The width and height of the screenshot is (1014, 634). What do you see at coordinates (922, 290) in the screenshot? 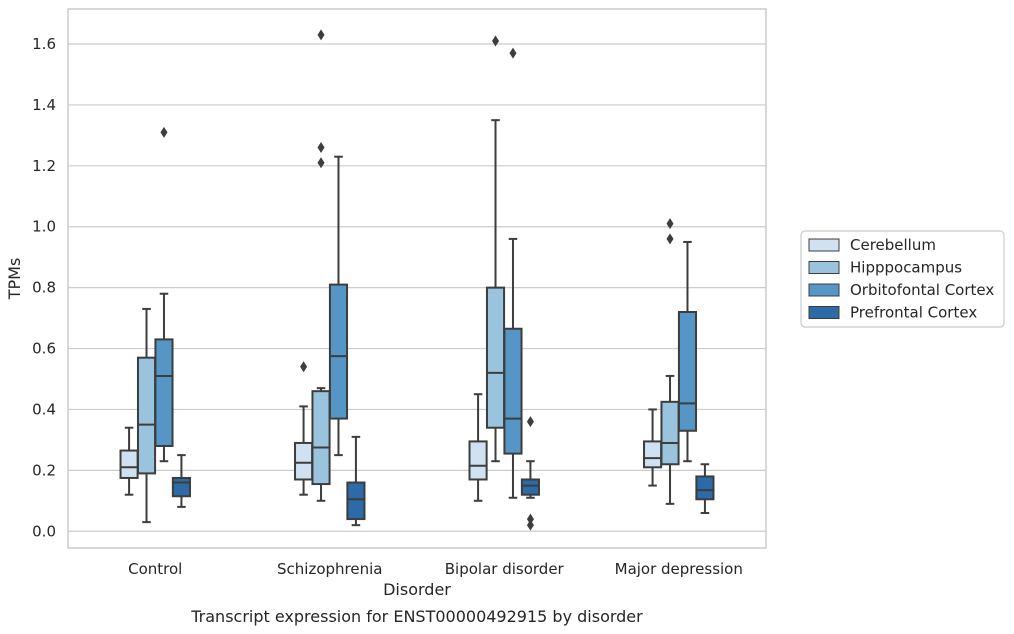
I see `legend-label: Orbitofontal Cortex` at bounding box center [922, 290].